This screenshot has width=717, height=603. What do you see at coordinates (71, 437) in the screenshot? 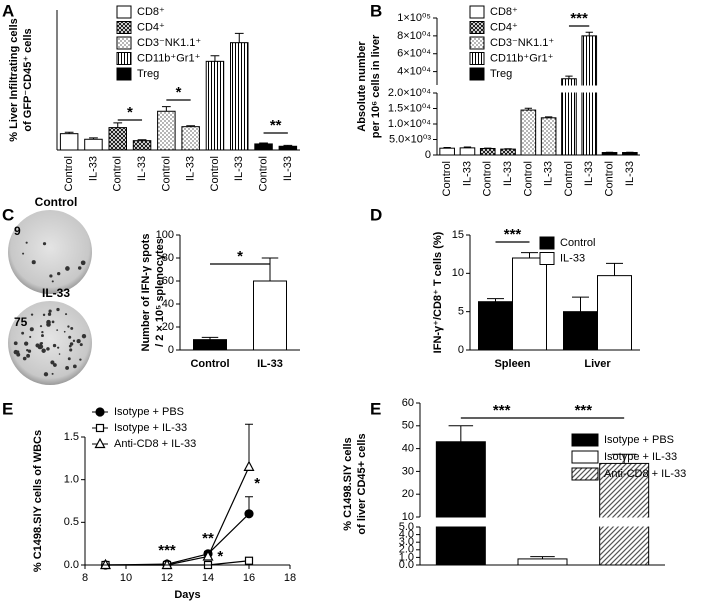
I see `y-tick-label: 1.5` at bounding box center [71, 437].